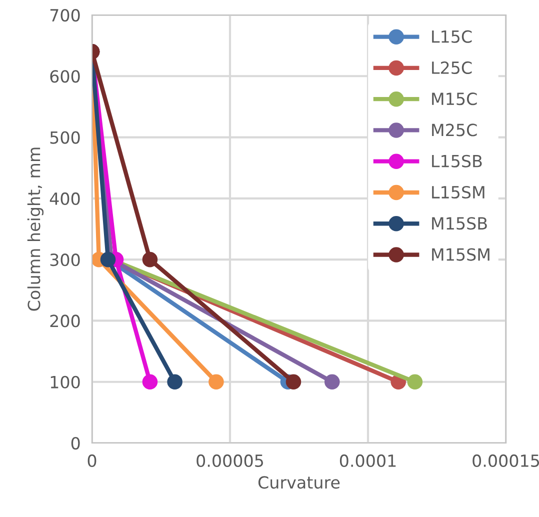 The image size is (539, 517). I want to click on y-axis-title: Column height, mm, so click(35, 229).